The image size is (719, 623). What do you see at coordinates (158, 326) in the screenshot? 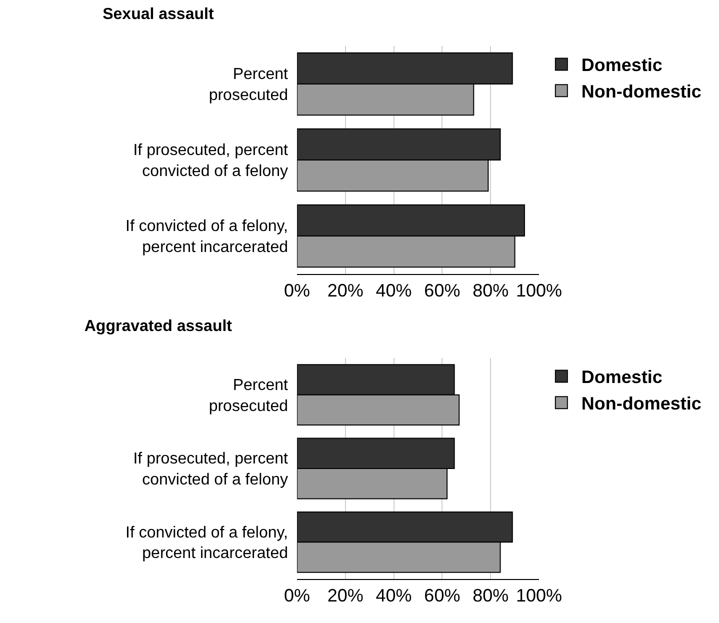
I see `text: Aggravated assault` at bounding box center [158, 326].